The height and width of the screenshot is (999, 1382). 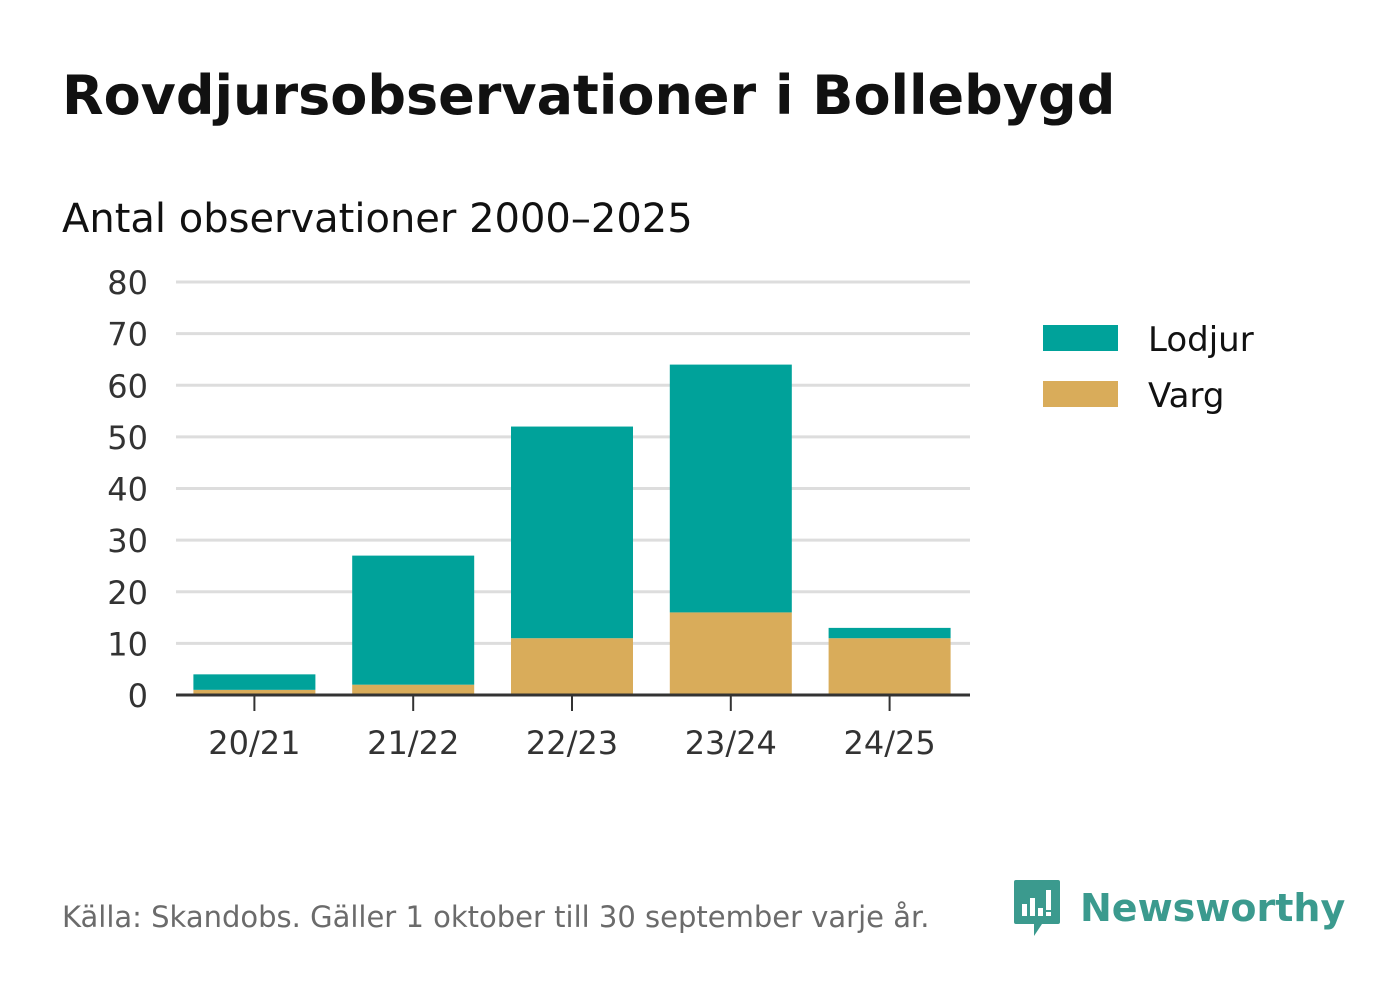 What do you see at coordinates (413, 689) in the screenshot?
I see `bar-varg-21/22` at bounding box center [413, 689].